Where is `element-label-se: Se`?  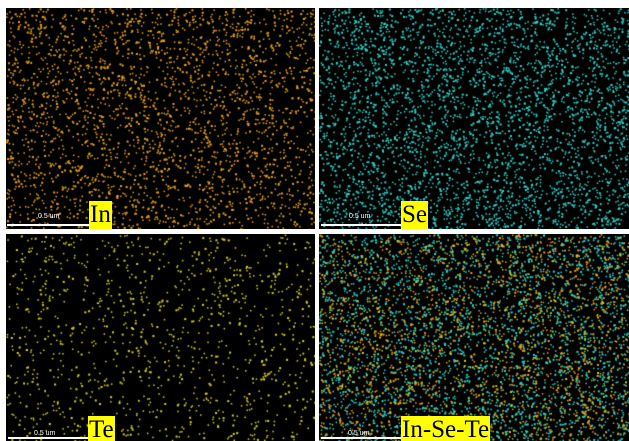 element-label-se: Se is located at coordinates (414, 215).